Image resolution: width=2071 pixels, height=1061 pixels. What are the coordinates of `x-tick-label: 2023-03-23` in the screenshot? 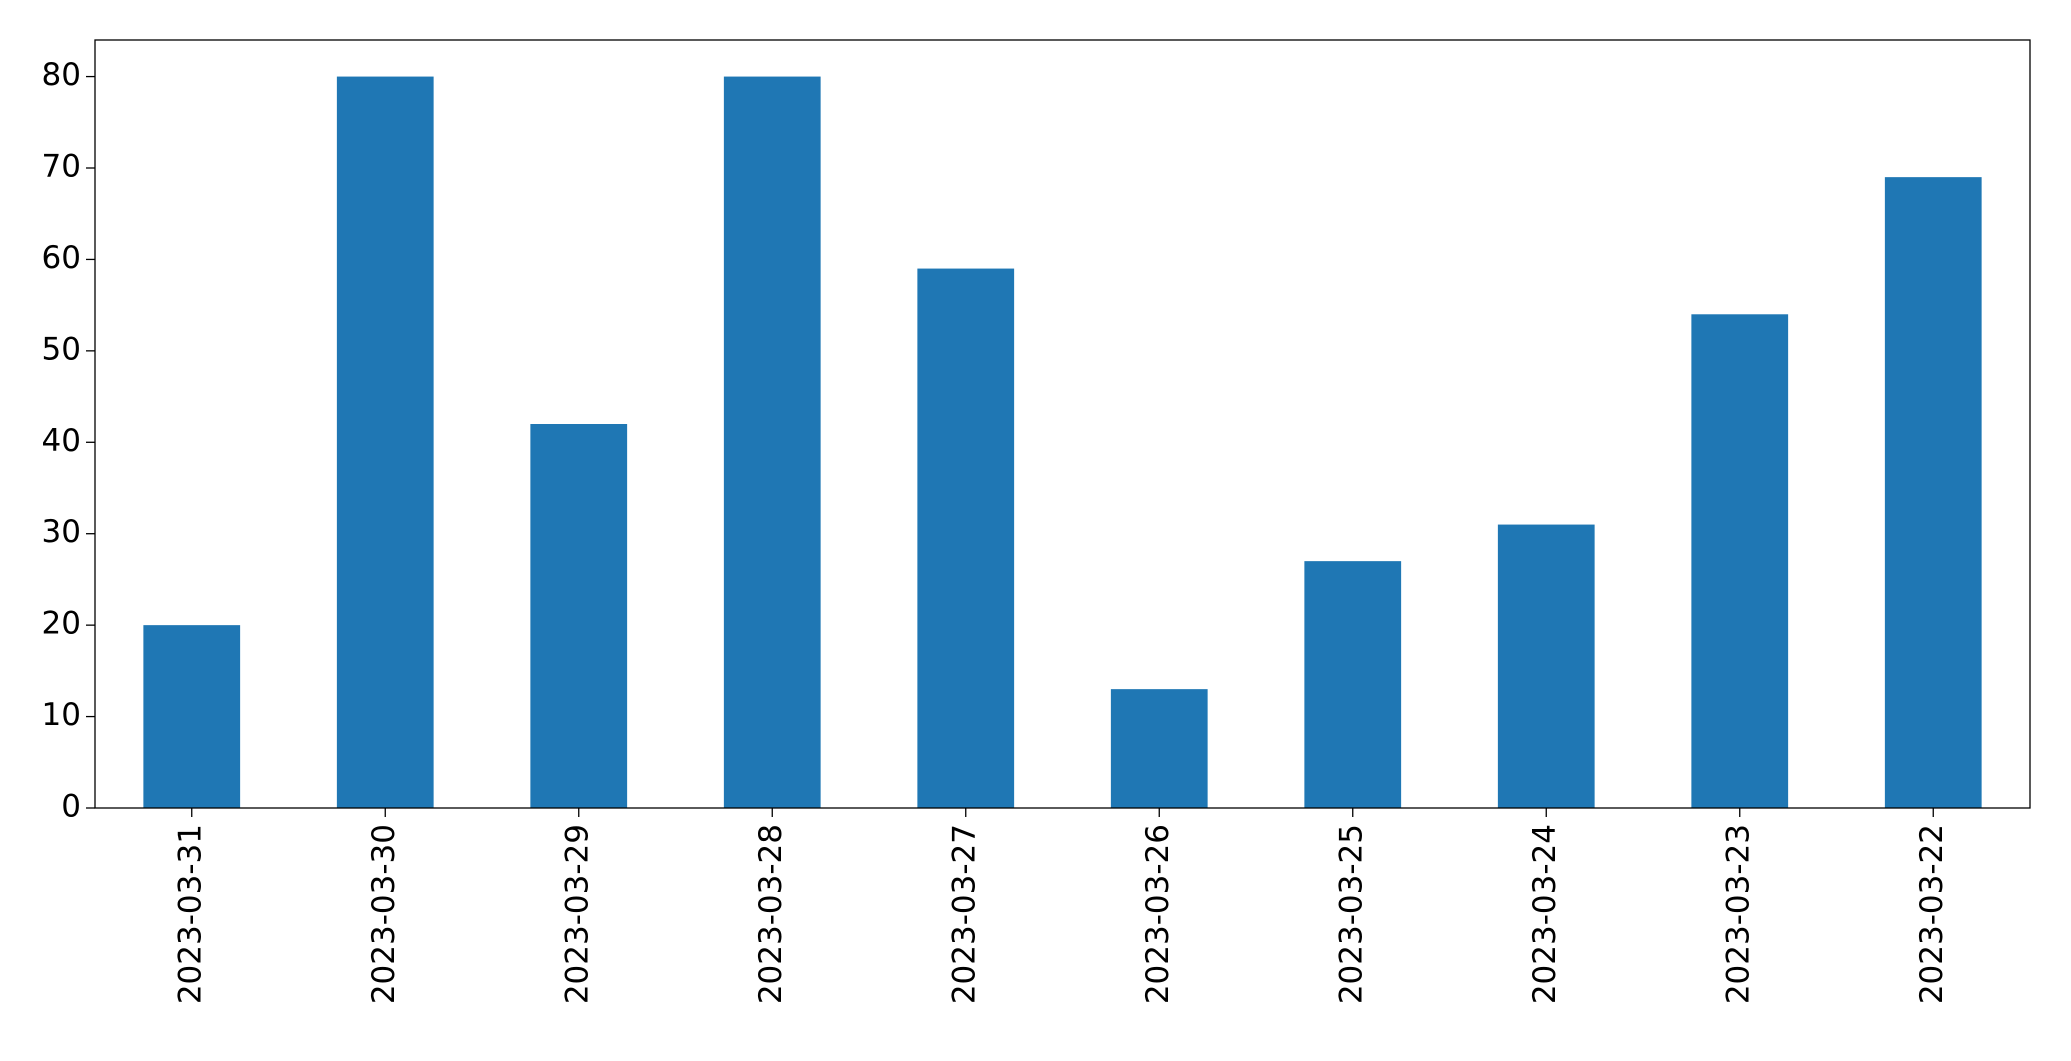 It's located at (1738, 914).